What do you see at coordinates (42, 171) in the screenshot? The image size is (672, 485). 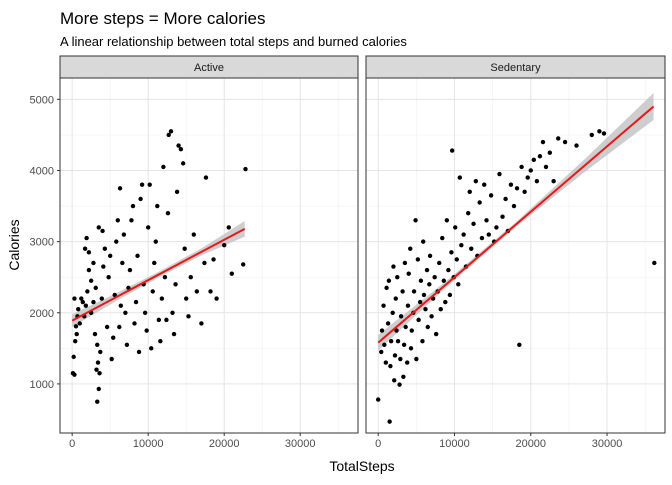 I see `y-tick-label: 4000` at bounding box center [42, 171].